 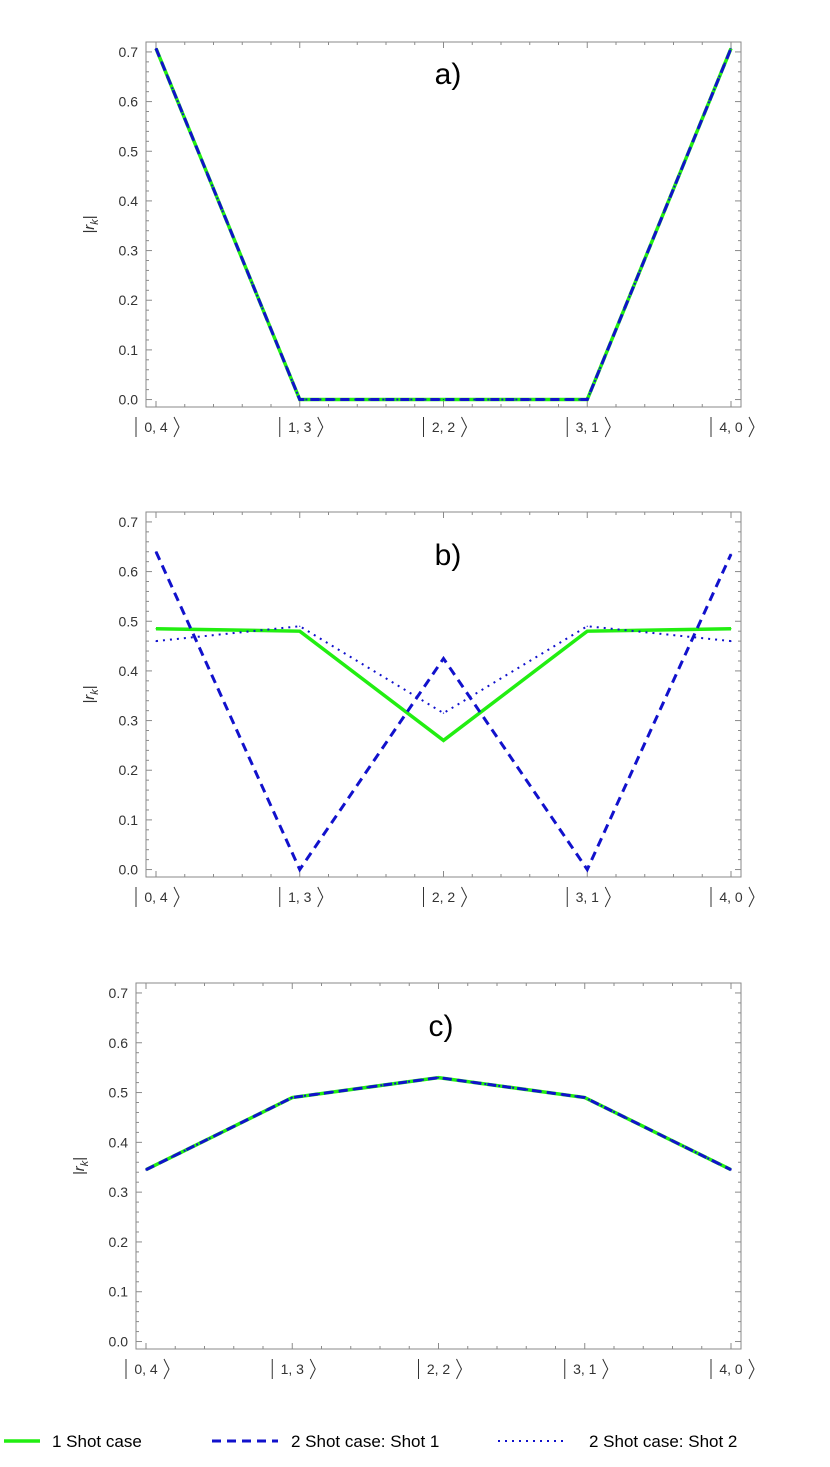 I want to click on legend-label-2-shot-2: 2 Shot case: Shot 2, so click(x=663, y=1441).